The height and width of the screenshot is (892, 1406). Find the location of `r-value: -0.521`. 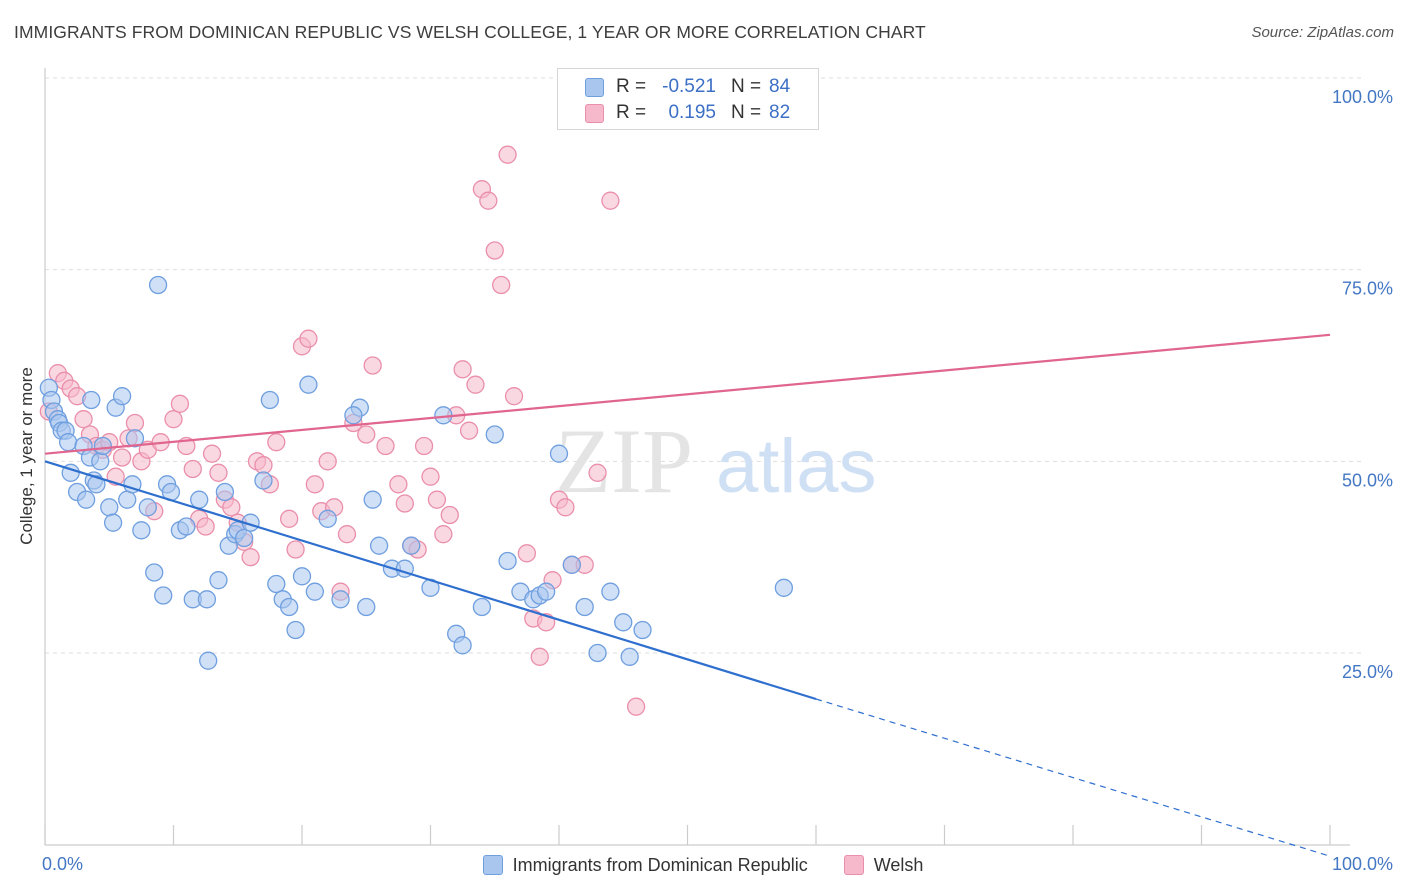

r-value: -0.521 is located at coordinates (689, 86).